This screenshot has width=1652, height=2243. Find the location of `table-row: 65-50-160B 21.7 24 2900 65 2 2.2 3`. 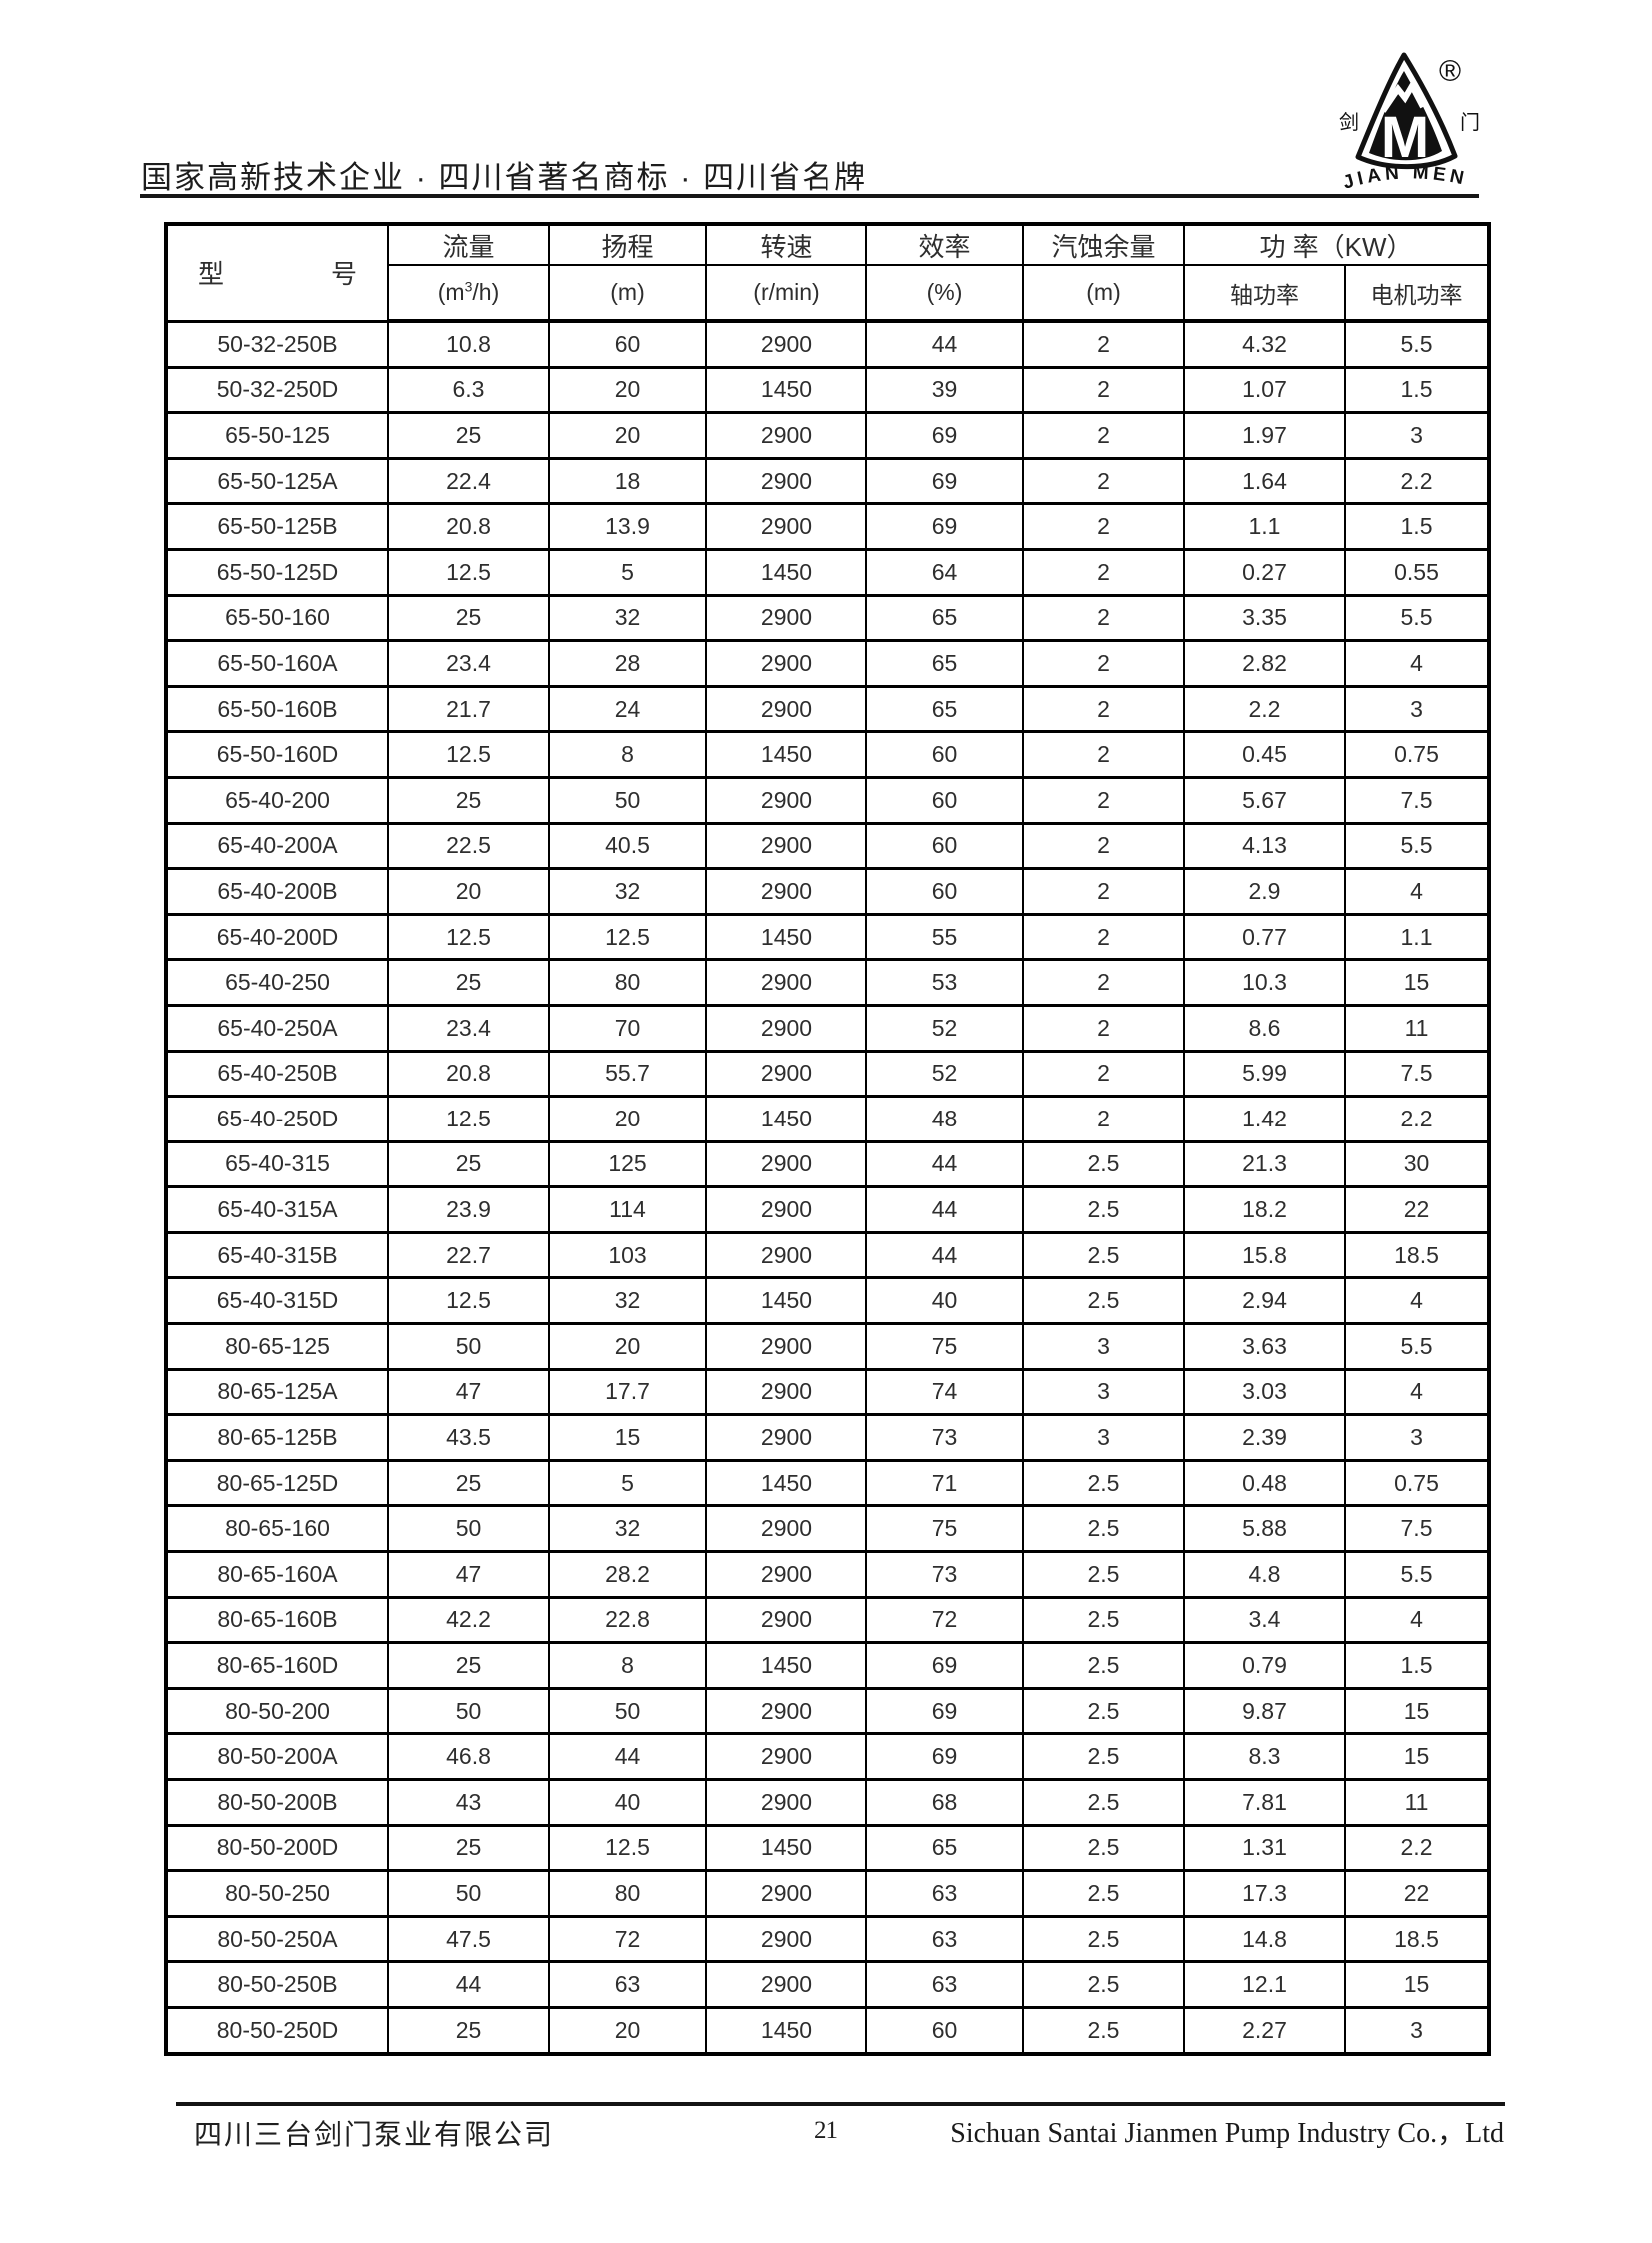

table-row: 65-50-160B 21.7 24 2900 65 2 2.2 3 is located at coordinates (828, 709).